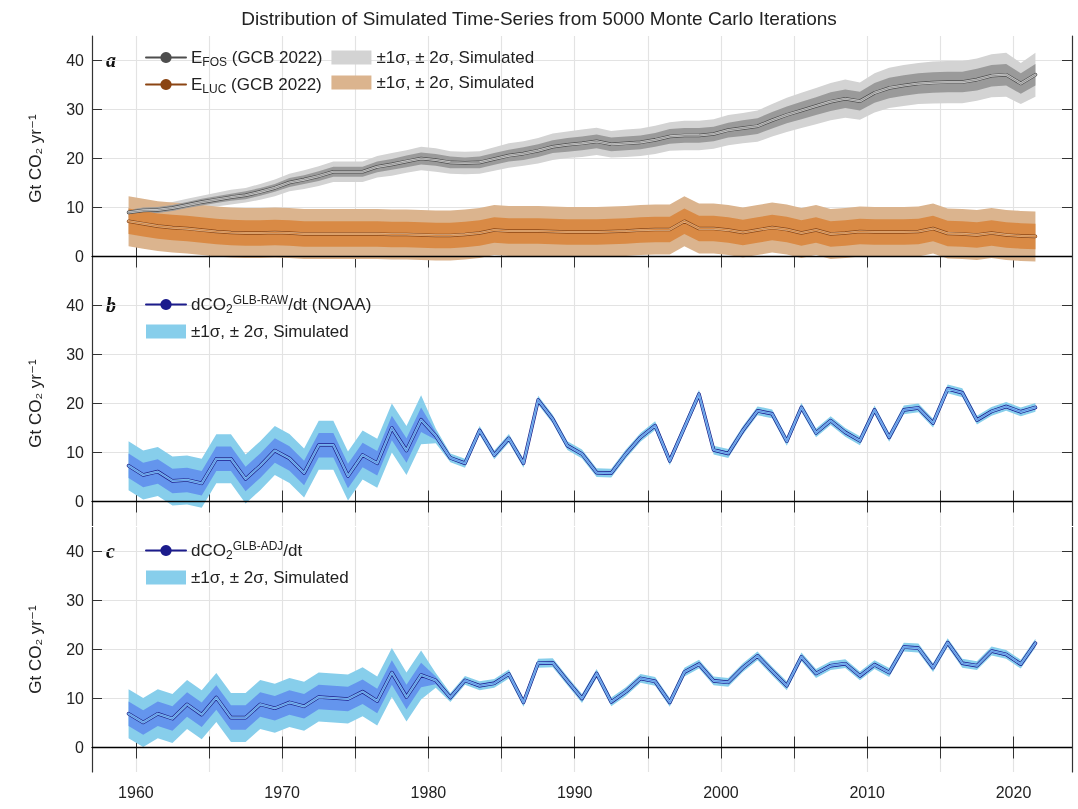  What do you see at coordinates (428, 792) in the screenshot?
I see `x-tick-label: 1980` at bounding box center [428, 792].